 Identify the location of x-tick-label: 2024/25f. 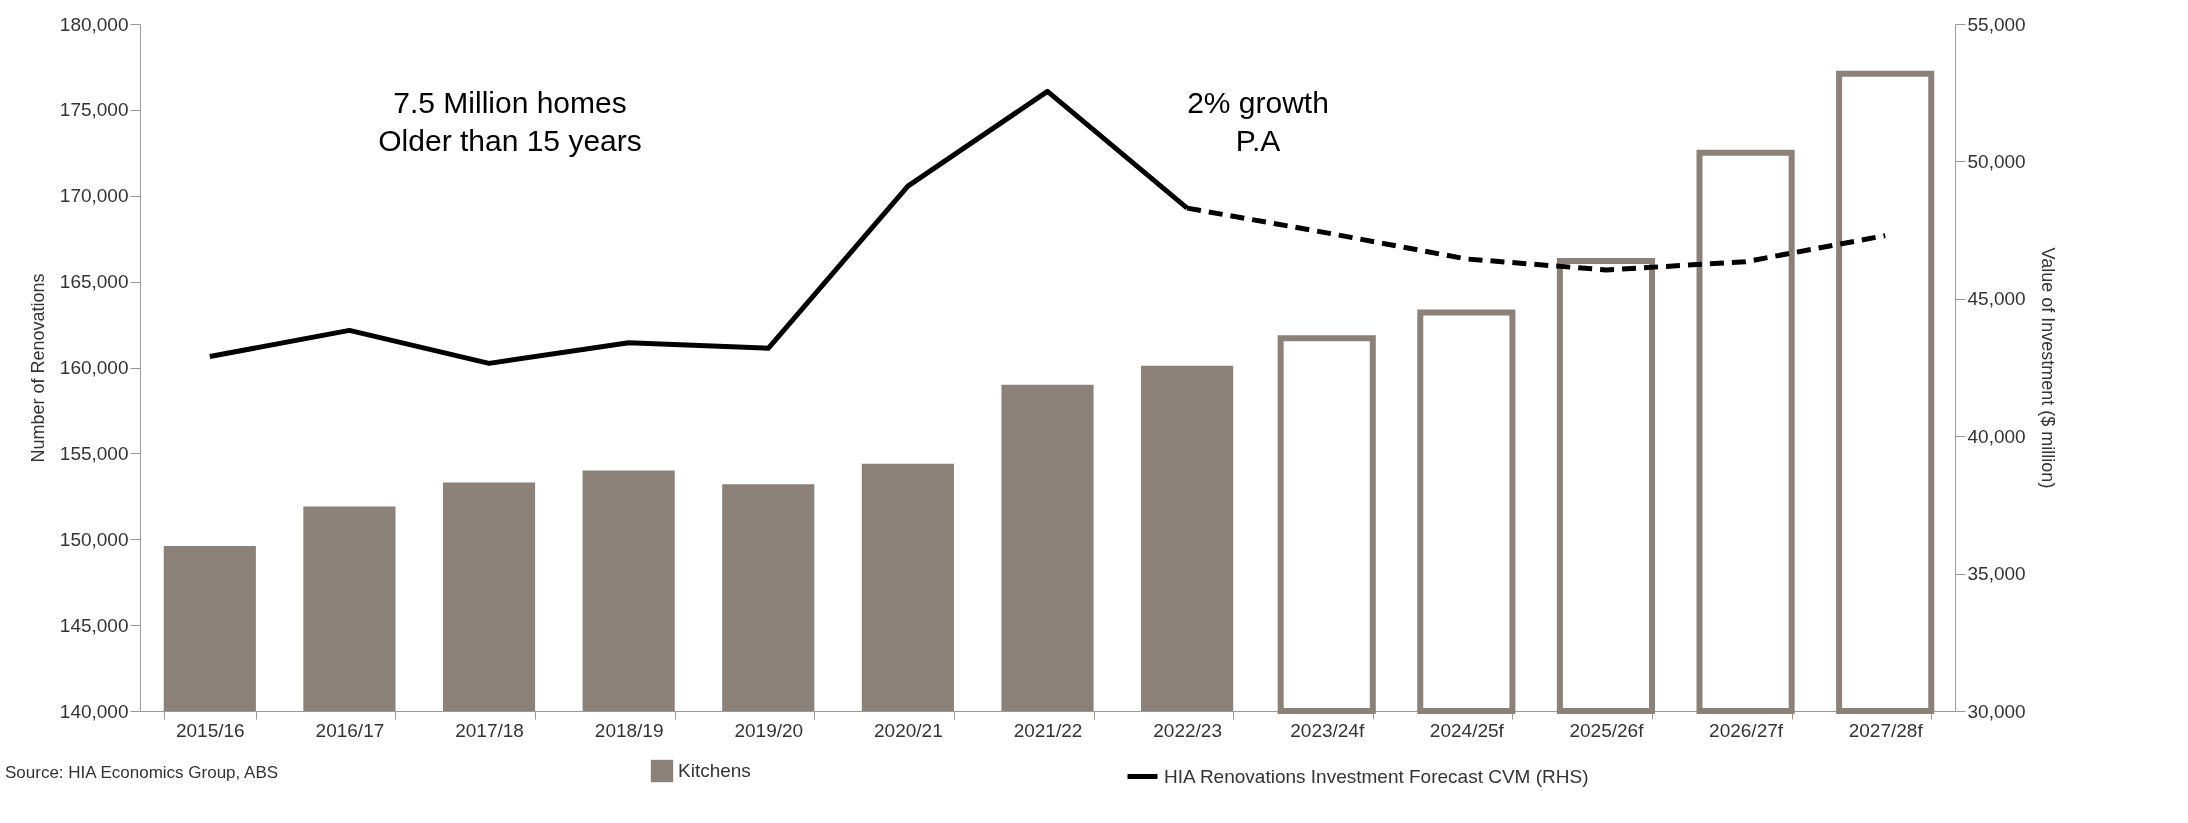
(1467, 730).